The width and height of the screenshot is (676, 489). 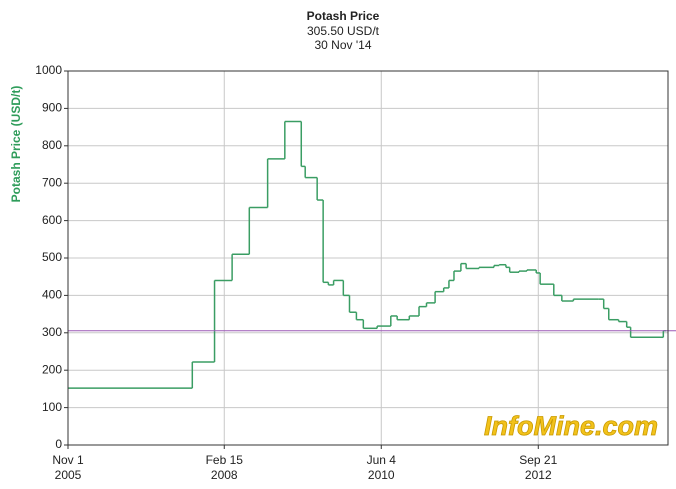 I want to click on y-tick-label: 800, so click(x=52, y=145).